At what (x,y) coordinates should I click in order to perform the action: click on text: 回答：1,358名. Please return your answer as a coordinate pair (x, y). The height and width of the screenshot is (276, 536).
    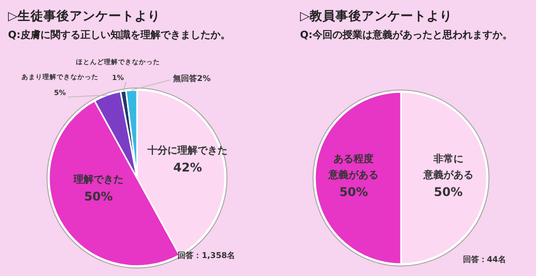
    Looking at the image, I should click on (206, 255).